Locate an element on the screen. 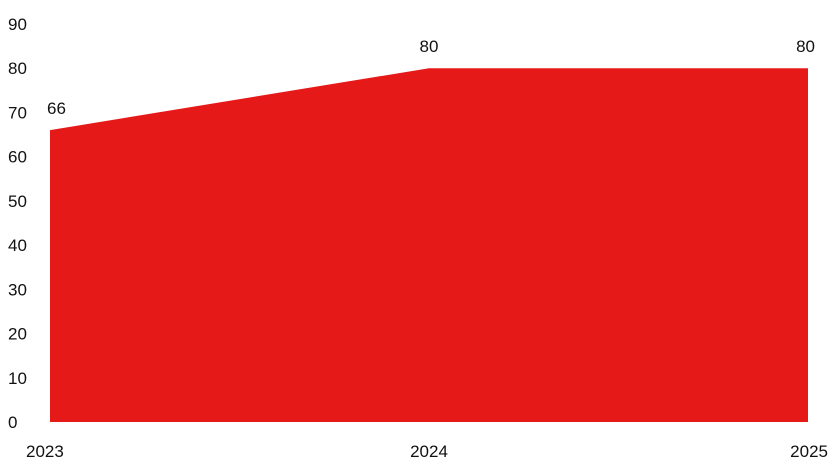 Image resolution: width=831 pixels, height=459 pixels. x-axis-ticks: 2023 2024 2025 is located at coordinates (427, 450).